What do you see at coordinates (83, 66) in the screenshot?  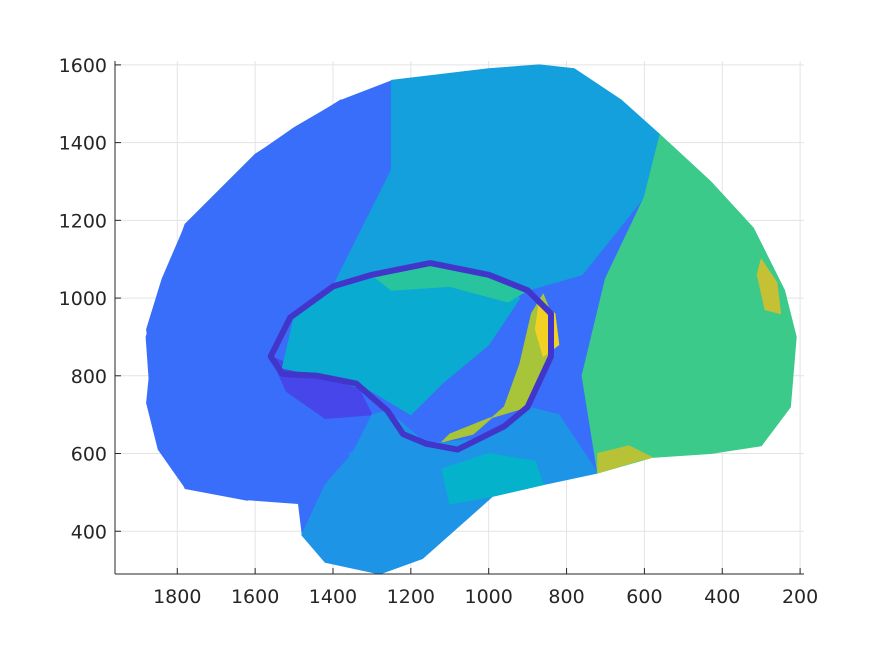 I see `y-tick-label: 1600` at bounding box center [83, 66].